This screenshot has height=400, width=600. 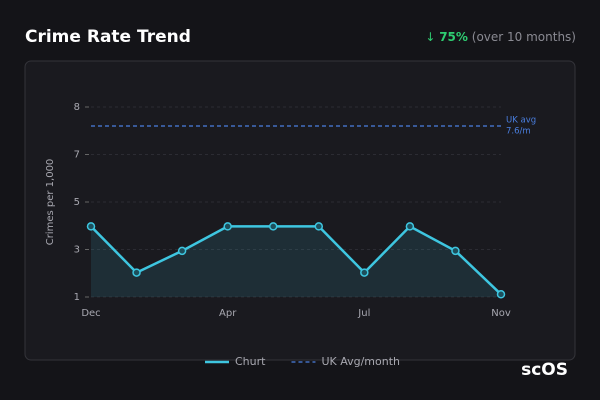 What do you see at coordinates (501, 313) in the screenshot?
I see `x-tick-label: Nov` at bounding box center [501, 313].